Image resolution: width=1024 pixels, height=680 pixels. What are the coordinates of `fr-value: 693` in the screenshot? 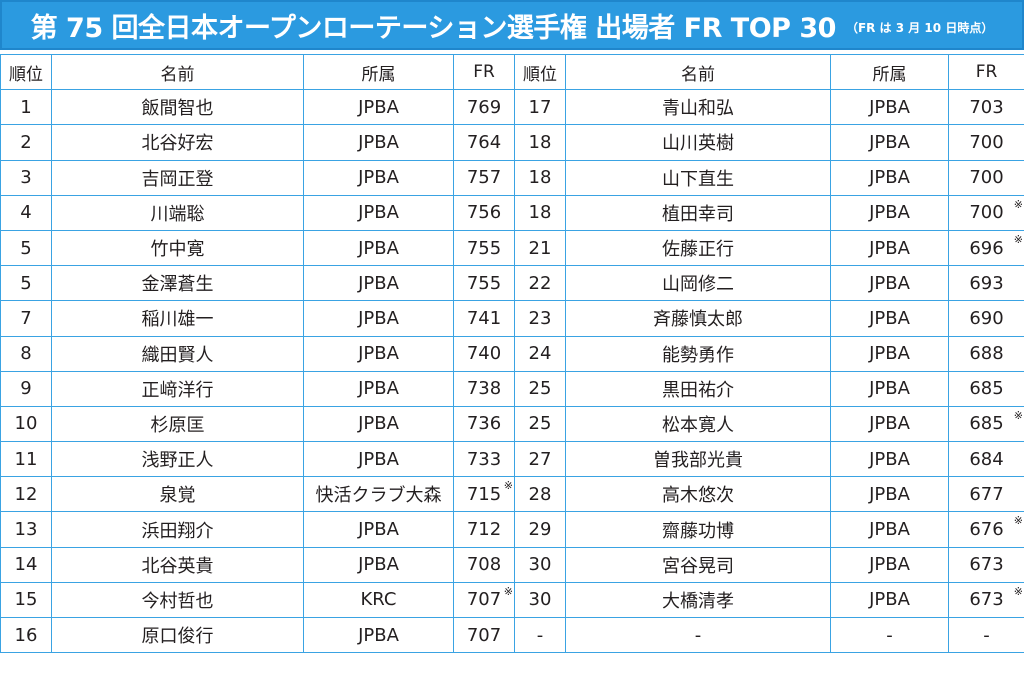 It's located at (986, 283).